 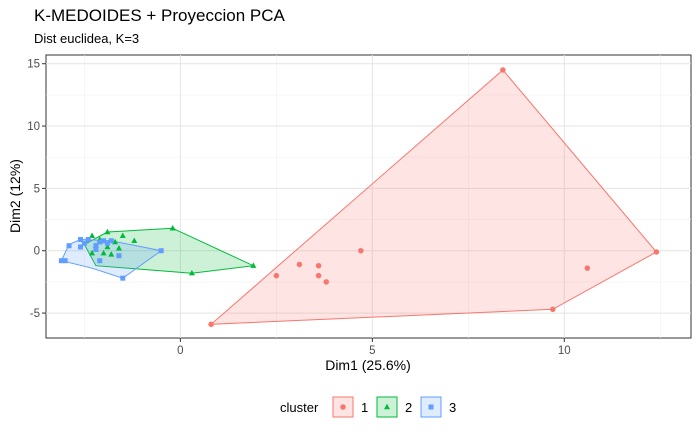 I want to click on legend: cluster 1 2 3, so click(x=368, y=407).